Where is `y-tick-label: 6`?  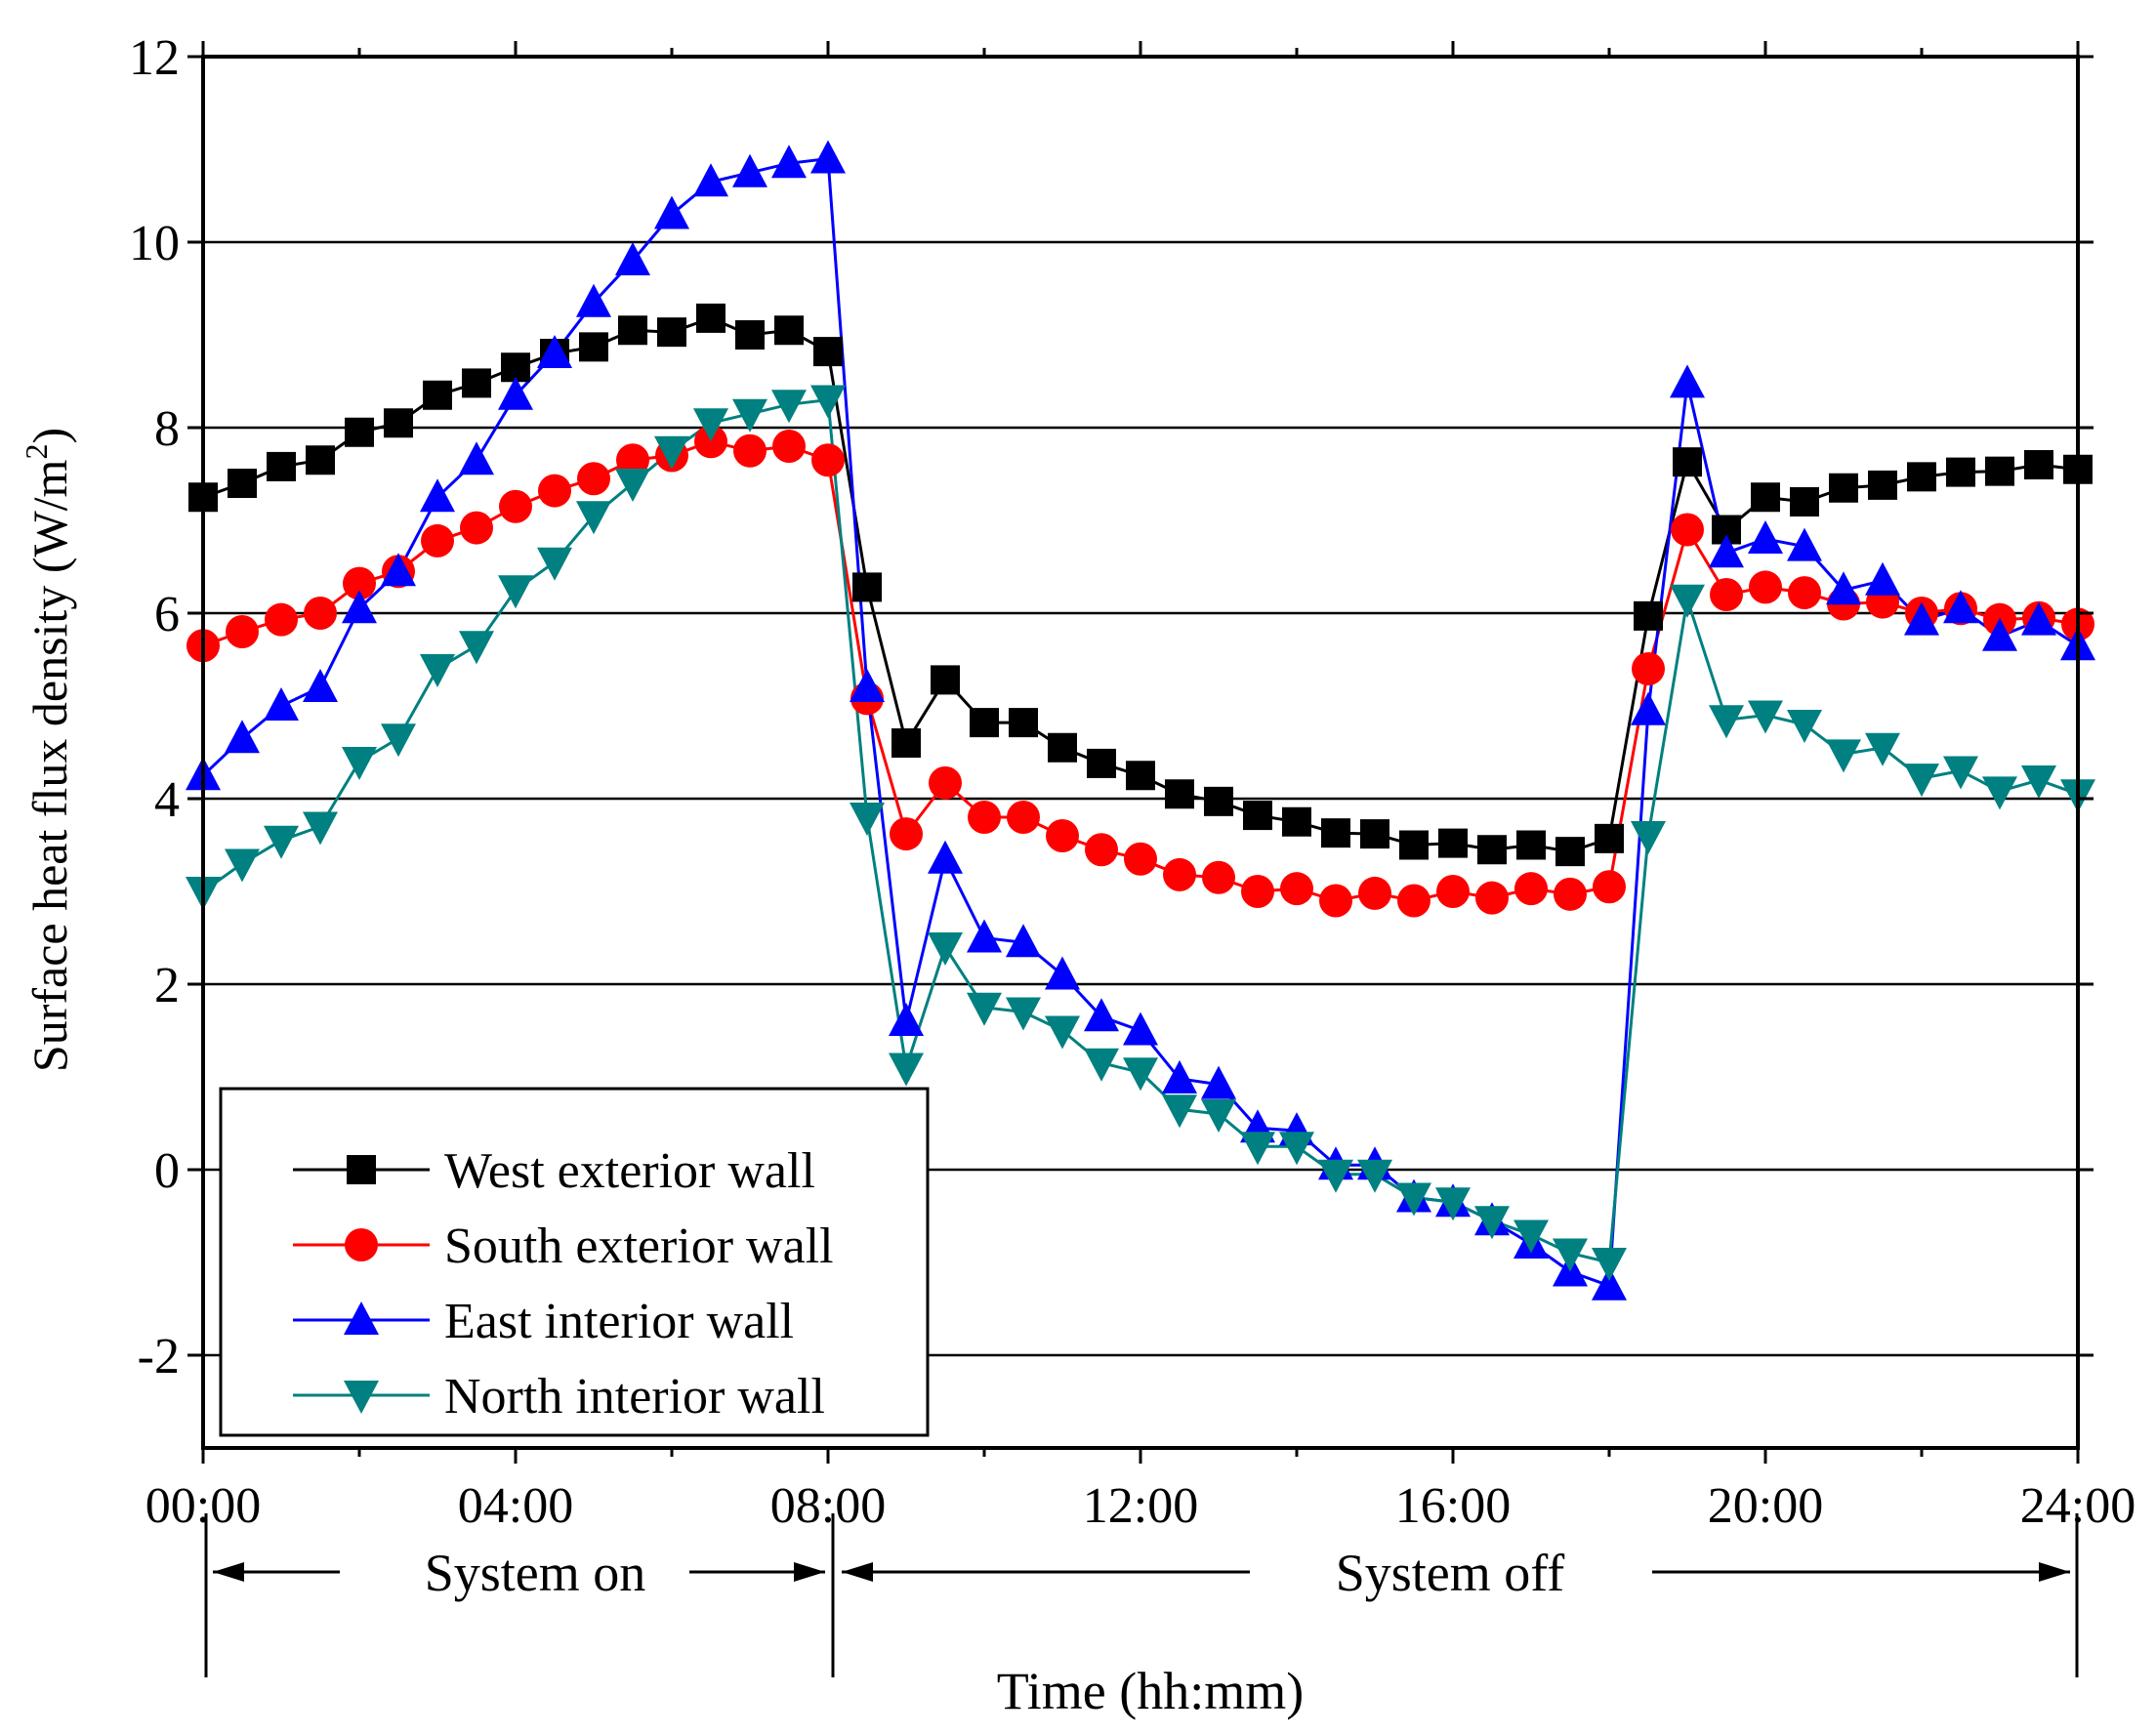 y-tick-label: 6 is located at coordinates (167, 614).